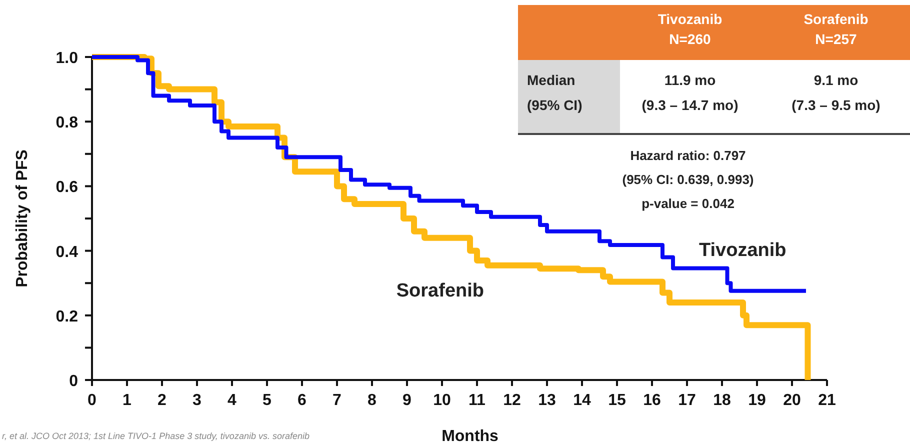  I want to click on x-tick-label: 6, so click(302, 400).